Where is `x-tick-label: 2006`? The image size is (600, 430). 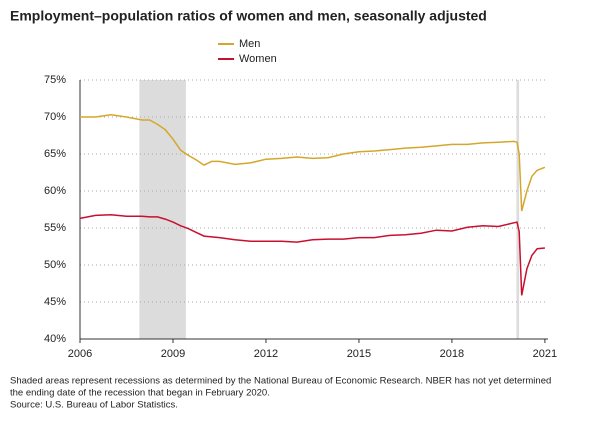 x-tick-label: 2006 is located at coordinates (80, 354).